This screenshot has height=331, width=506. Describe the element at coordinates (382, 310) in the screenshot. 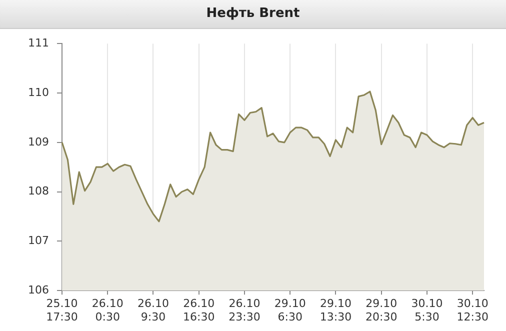

I see `x-tick-label: 29.10 20:30` at that location.